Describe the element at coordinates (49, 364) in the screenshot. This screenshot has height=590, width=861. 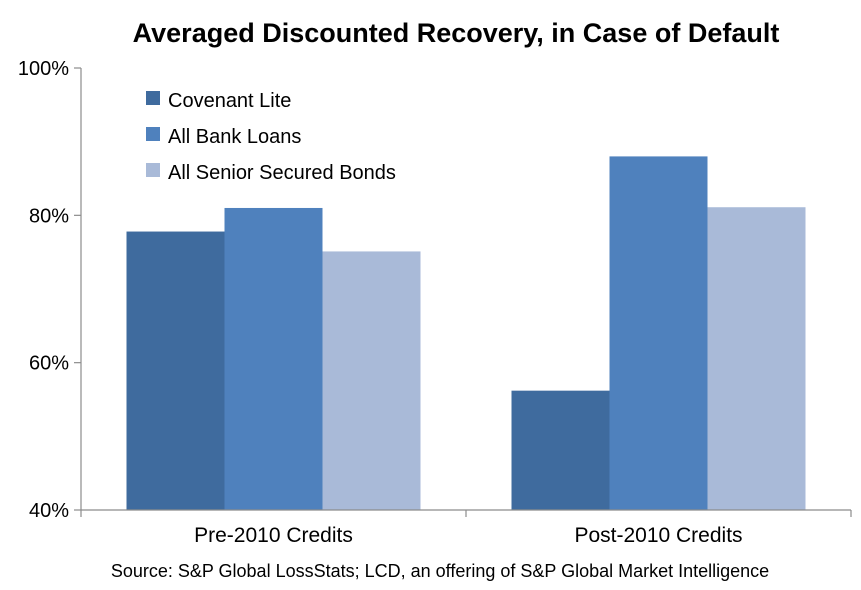
I see `y-tick-label: 60%` at that location.